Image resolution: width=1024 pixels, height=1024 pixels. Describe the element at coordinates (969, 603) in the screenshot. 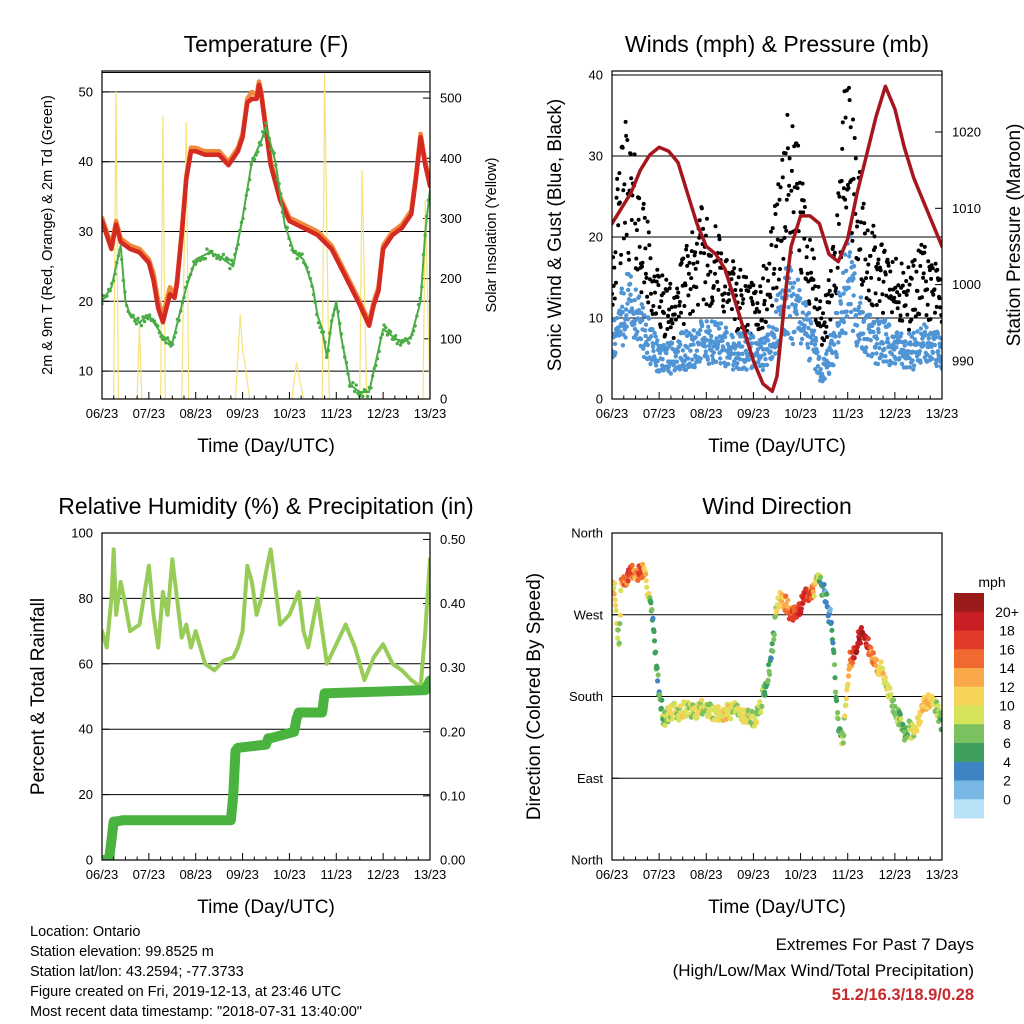

I see `legend-swatch` at that location.